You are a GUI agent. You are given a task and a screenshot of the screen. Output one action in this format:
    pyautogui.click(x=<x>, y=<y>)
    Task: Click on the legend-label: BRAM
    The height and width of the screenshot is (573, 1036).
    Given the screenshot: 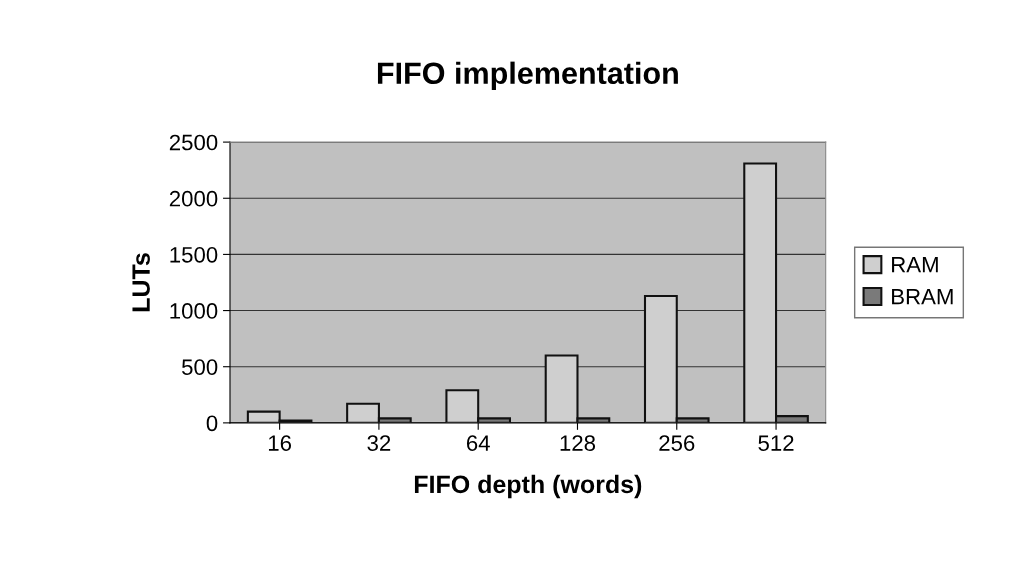 What is the action you would take?
    pyautogui.click(x=922, y=296)
    